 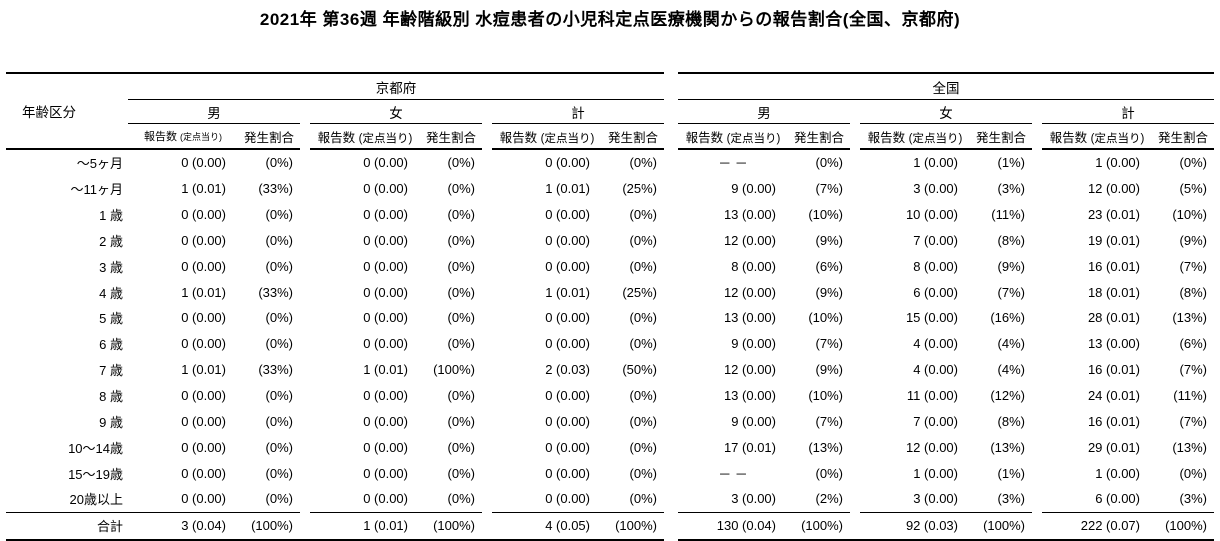 I want to click on report-count-cell: 18 (0.01), so click(x=1113, y=292).